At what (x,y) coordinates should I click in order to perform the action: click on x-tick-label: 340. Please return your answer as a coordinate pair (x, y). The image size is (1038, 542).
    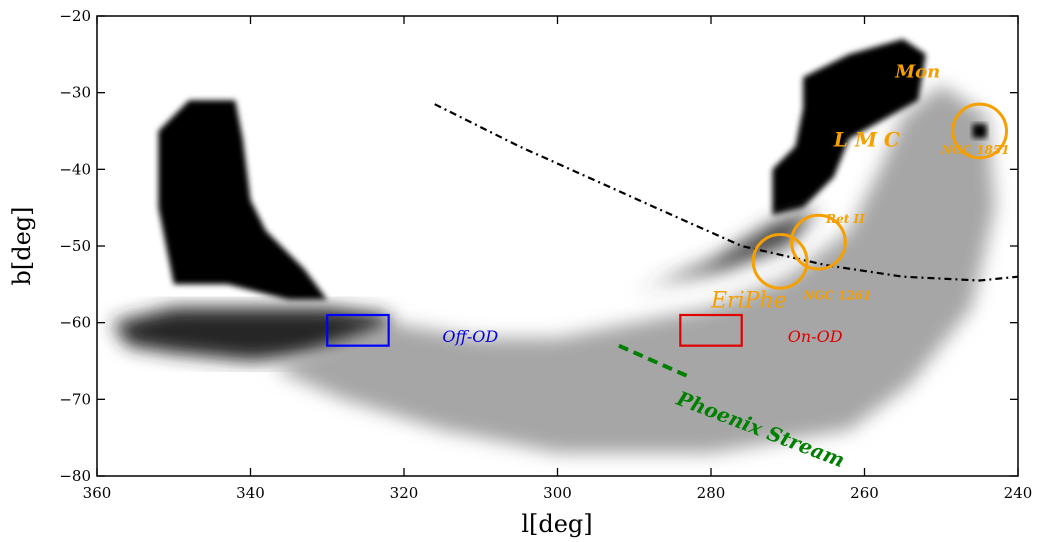
    Looking at the image, I should click on (250, 493).